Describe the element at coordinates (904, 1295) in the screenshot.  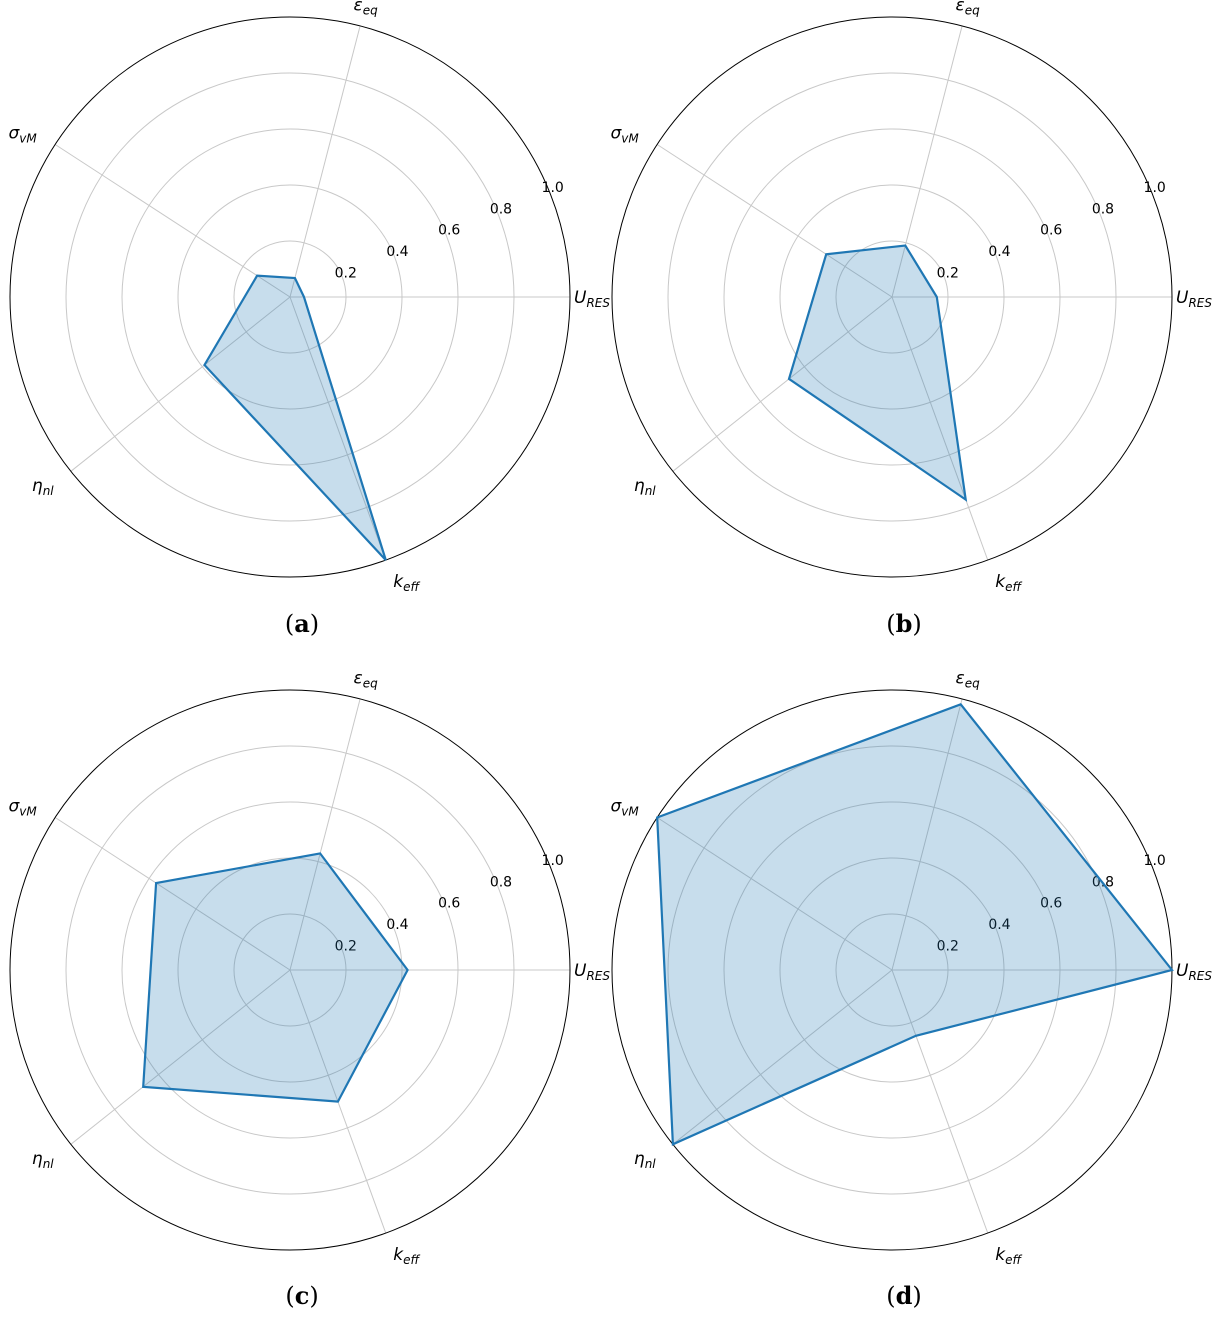
I see `panel-caption: (d)` at that location.